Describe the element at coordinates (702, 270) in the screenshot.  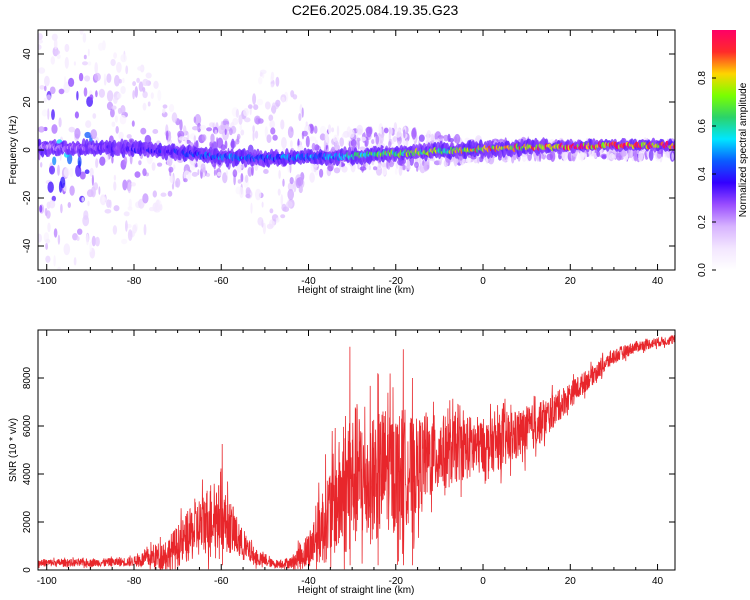
I see `colorbar-tick-label: 0.0` at that location.